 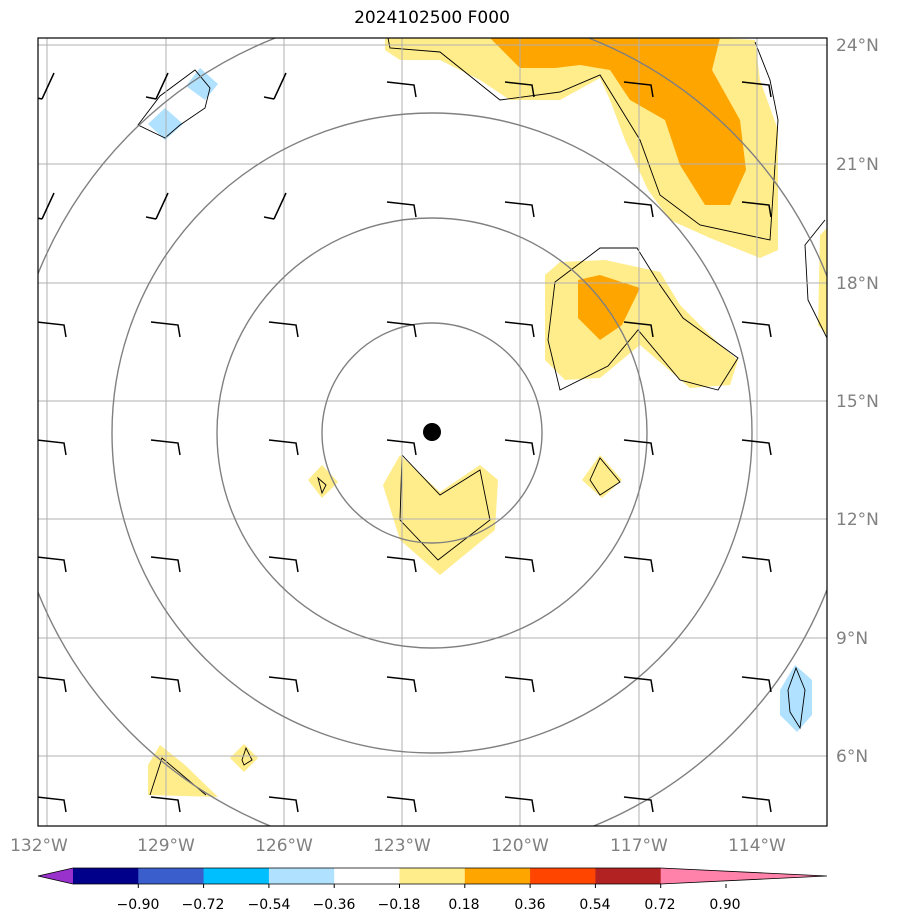 I want to click on lon-label: 117°W, so click(x=639, y=846).